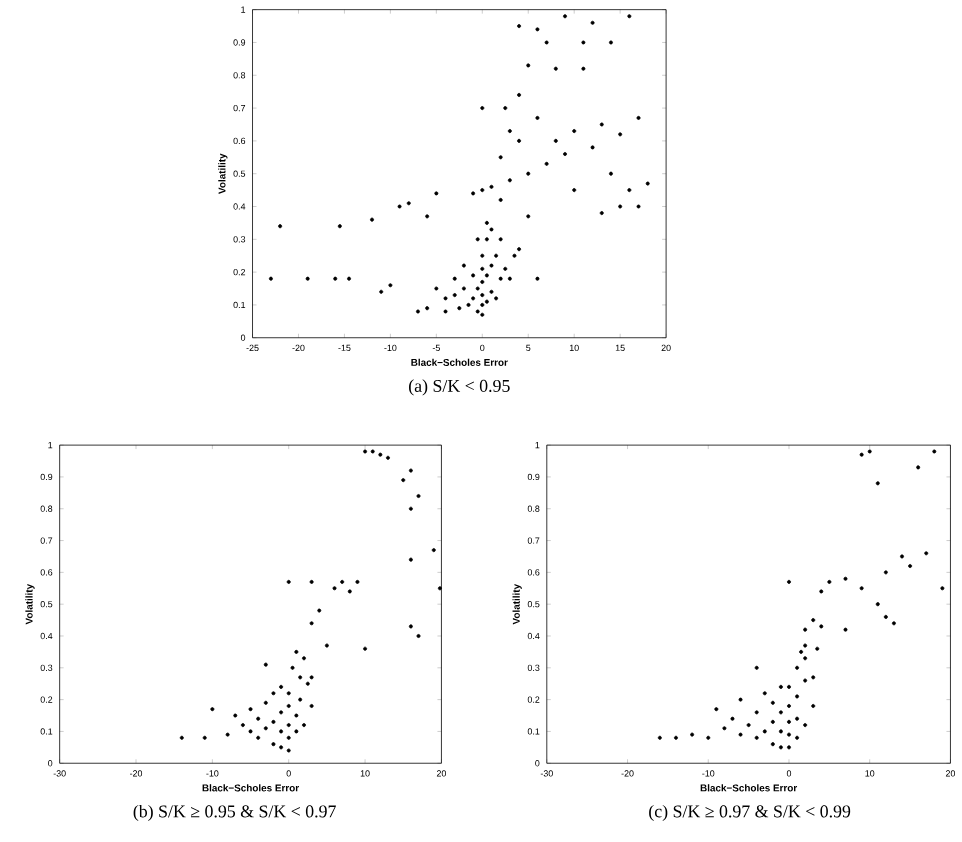  What do you see at coordinates (234, 812) in the screenshot?
I see `text: (b) S/K ≥ 0.95 & S/K < 0.97` at bounding box center [234, 812].